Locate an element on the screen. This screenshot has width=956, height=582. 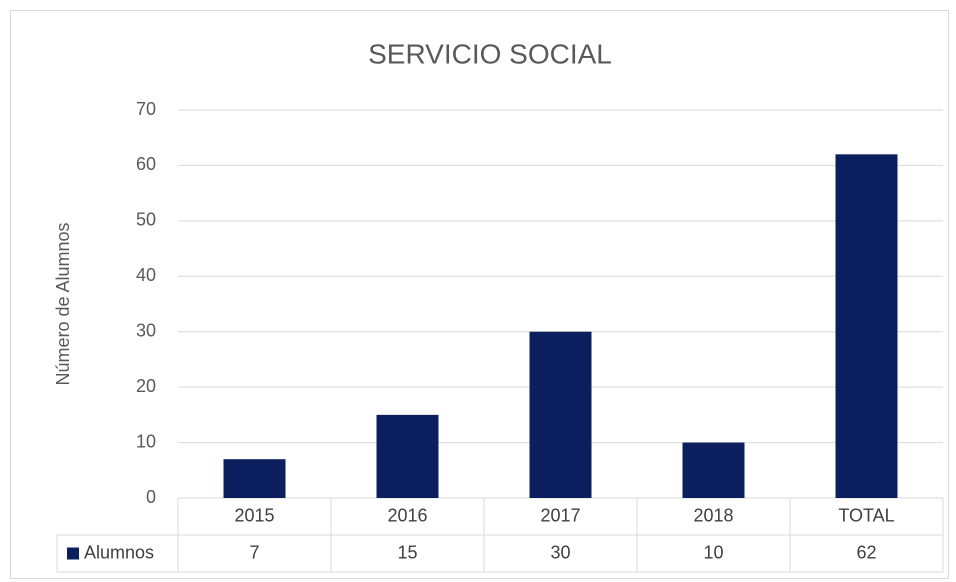
table-value: 7 is located at coordinates (254, 552).